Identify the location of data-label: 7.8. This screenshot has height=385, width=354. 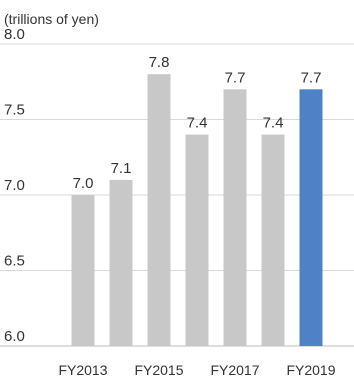
(159, 62).